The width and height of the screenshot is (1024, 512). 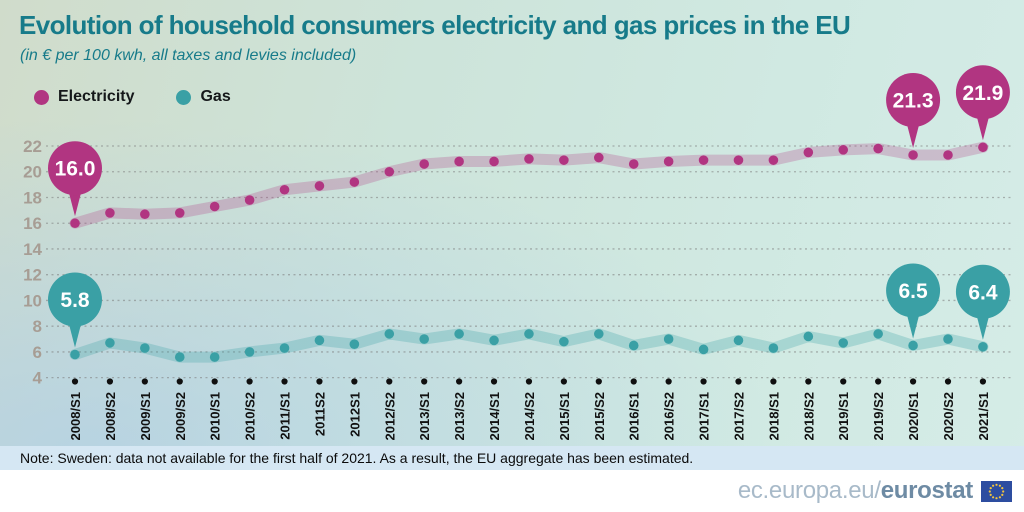 I want to click on x-tick-label: 2008/S2, so click(x=110, y=416).